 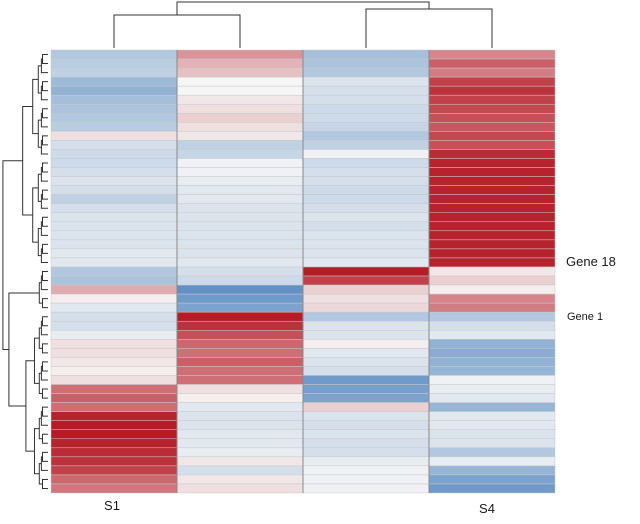 What do you see at coordinates (299, 507) in the screenshot?
I see `column-labels: S1 S4` at bounding box center [299, 507].